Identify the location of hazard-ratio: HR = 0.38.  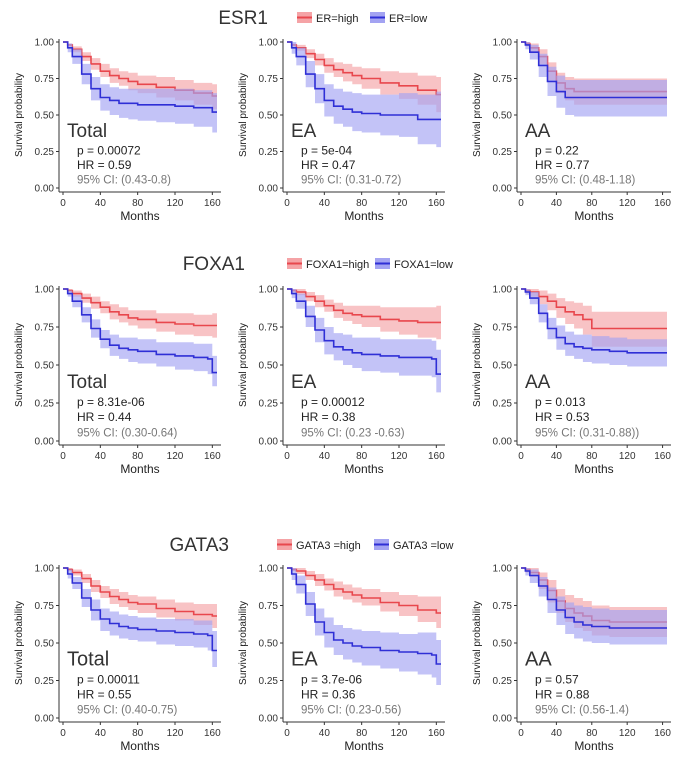
(328, 417).